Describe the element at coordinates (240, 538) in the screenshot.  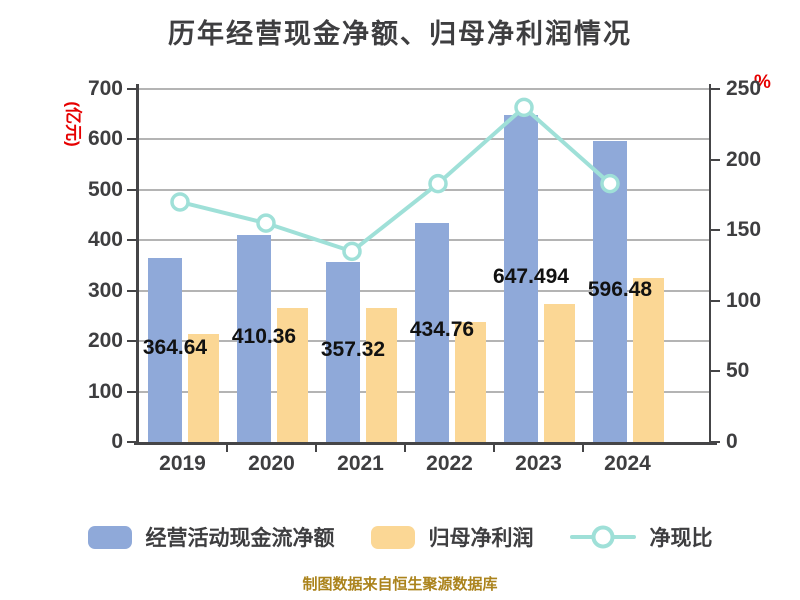
I see `legend-label-operating-cash: 经营活动现金流净额` at that location.